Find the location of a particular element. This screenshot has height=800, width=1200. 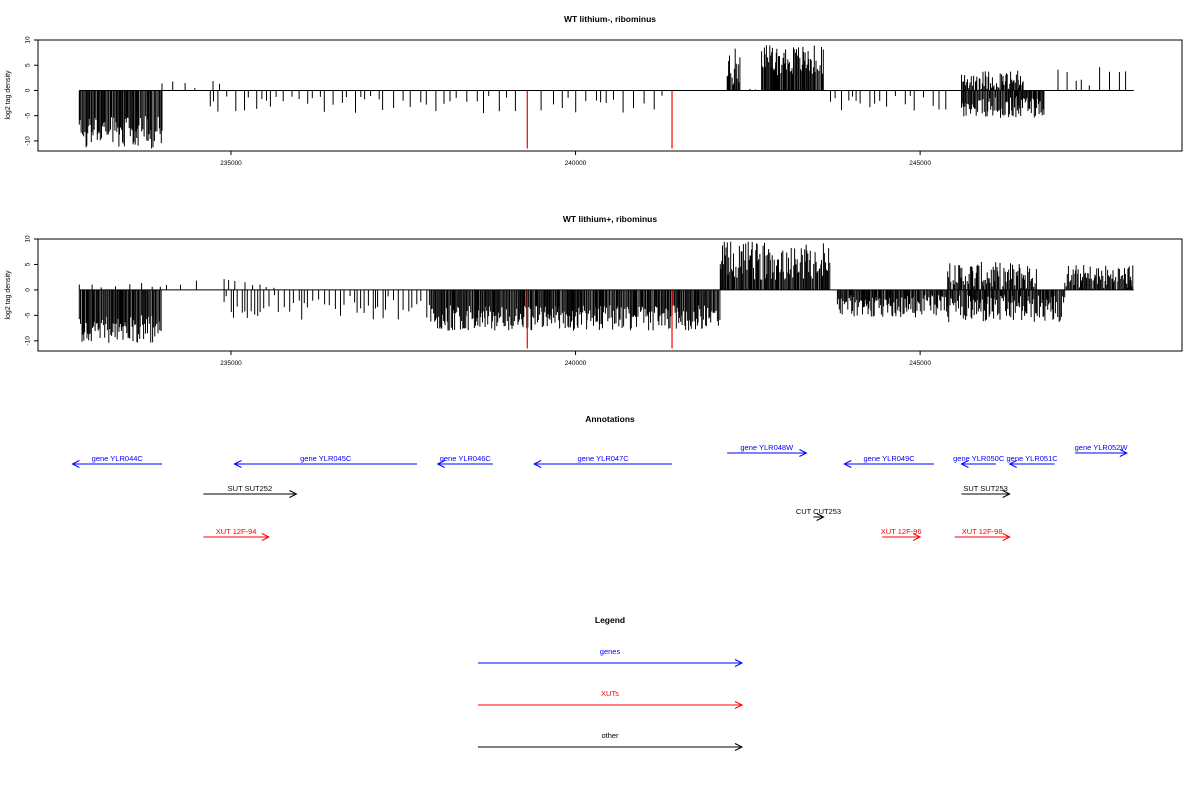

annotation-feature: gene YLR051C is located at coordinates (1033, 461).